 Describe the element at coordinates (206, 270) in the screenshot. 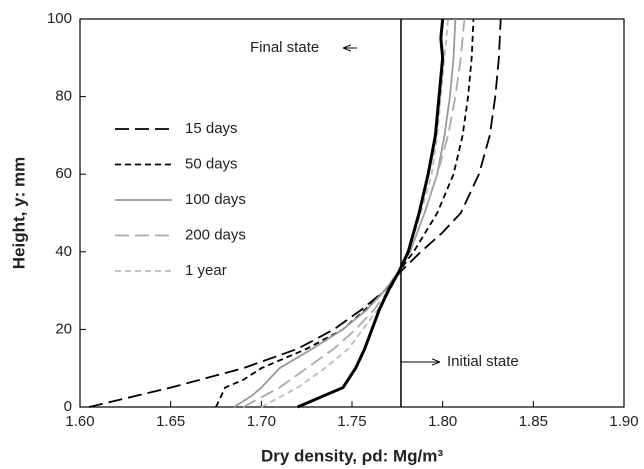

I see `legend-label: 1 year` at that location.